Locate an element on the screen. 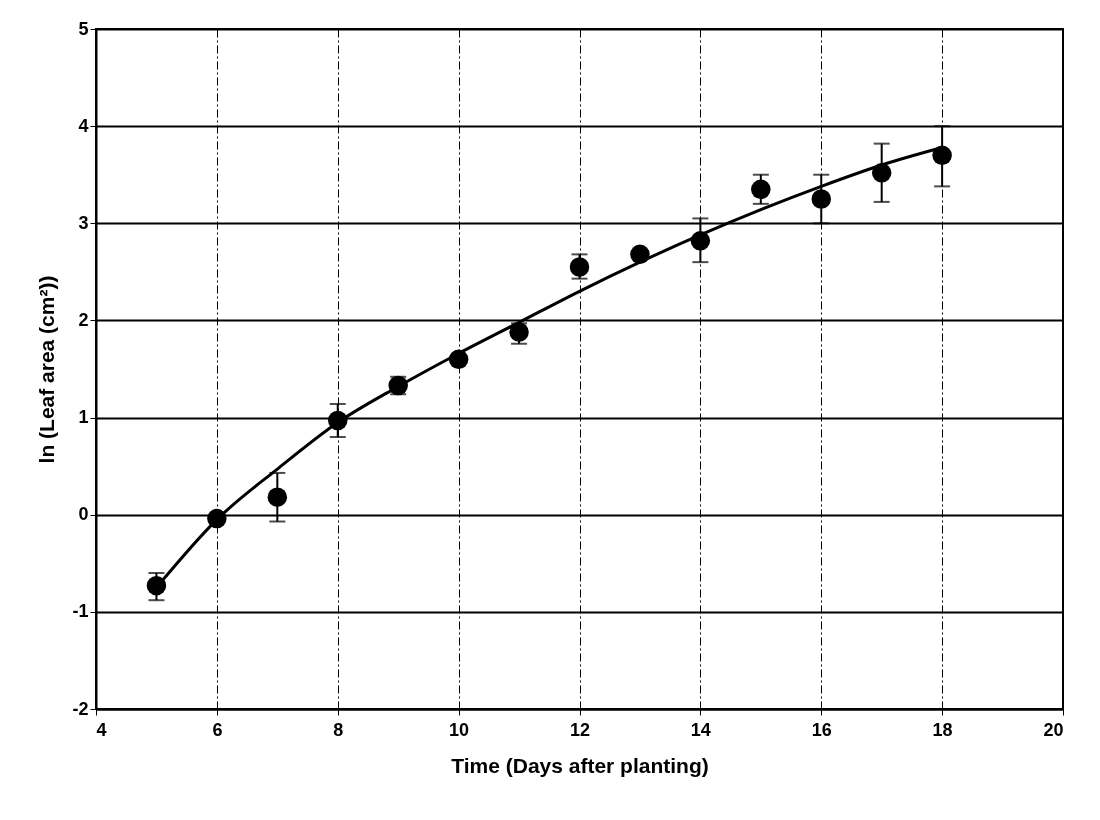 This screenshot has width=1100, height=820. x-tick-label: 16 is located at coordinates (821, 729).